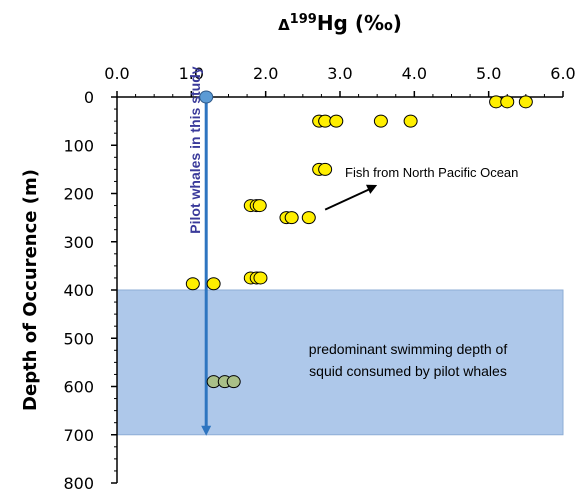 The image size is (579, 490). Describe the element at coordinates (78, 338) in the screenshot. I see `y-tick-label: 500` at that location.